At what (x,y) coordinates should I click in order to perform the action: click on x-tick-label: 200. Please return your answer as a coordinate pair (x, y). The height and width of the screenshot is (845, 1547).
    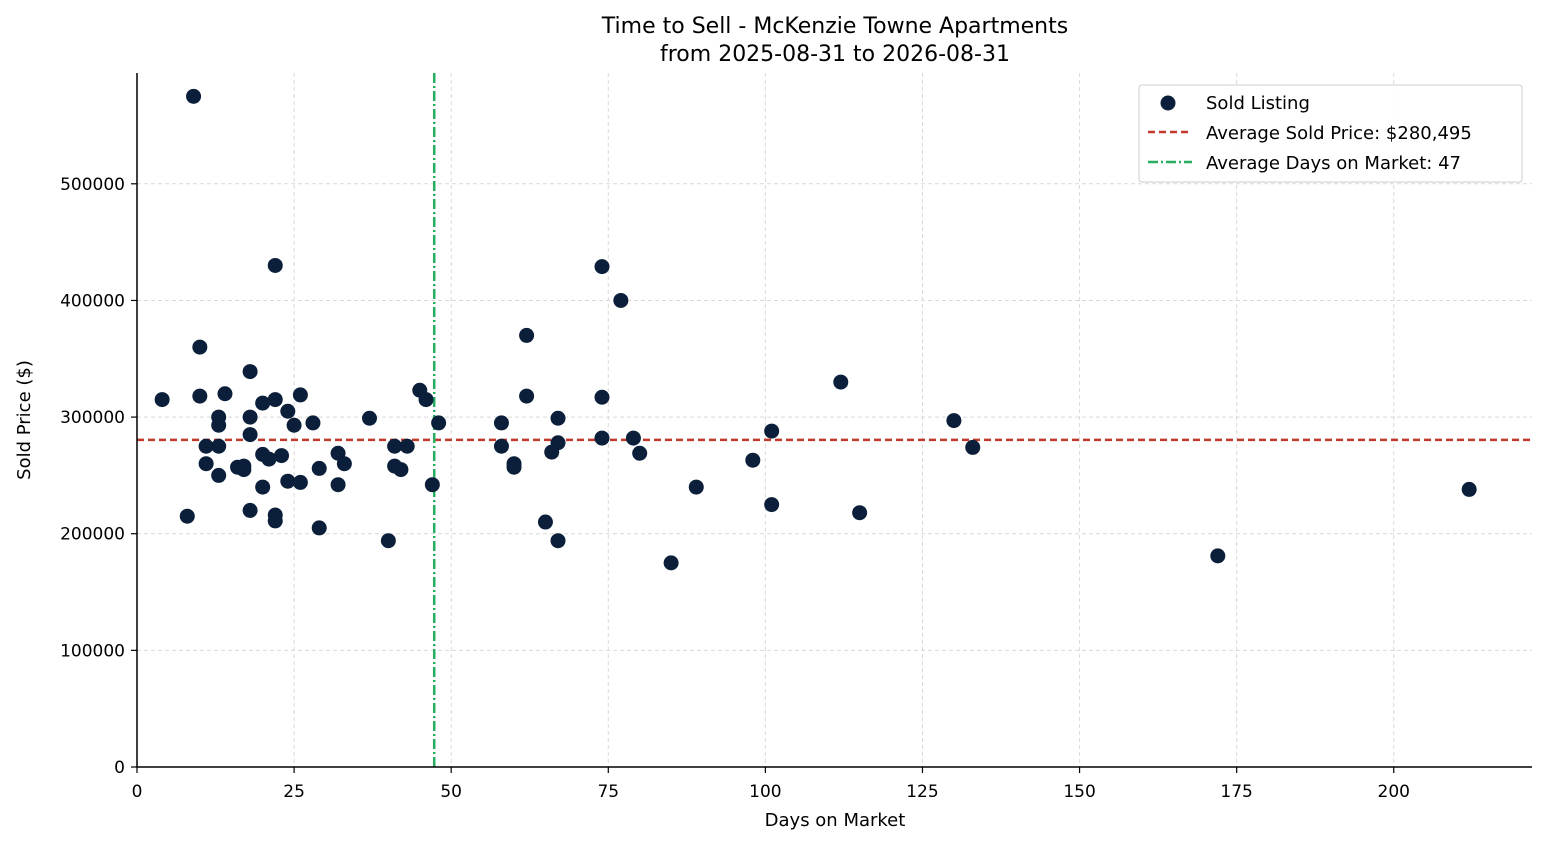
    Looking at the image, I should click on (1394, 792).